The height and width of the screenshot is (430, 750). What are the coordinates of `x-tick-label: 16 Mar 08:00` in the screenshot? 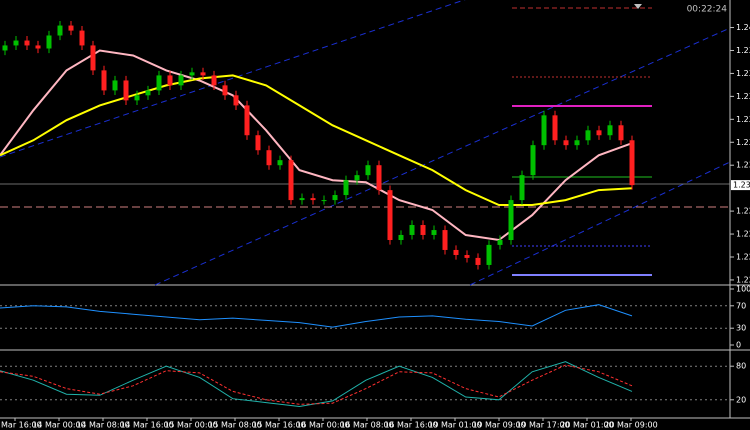 It's located at (366, 425).